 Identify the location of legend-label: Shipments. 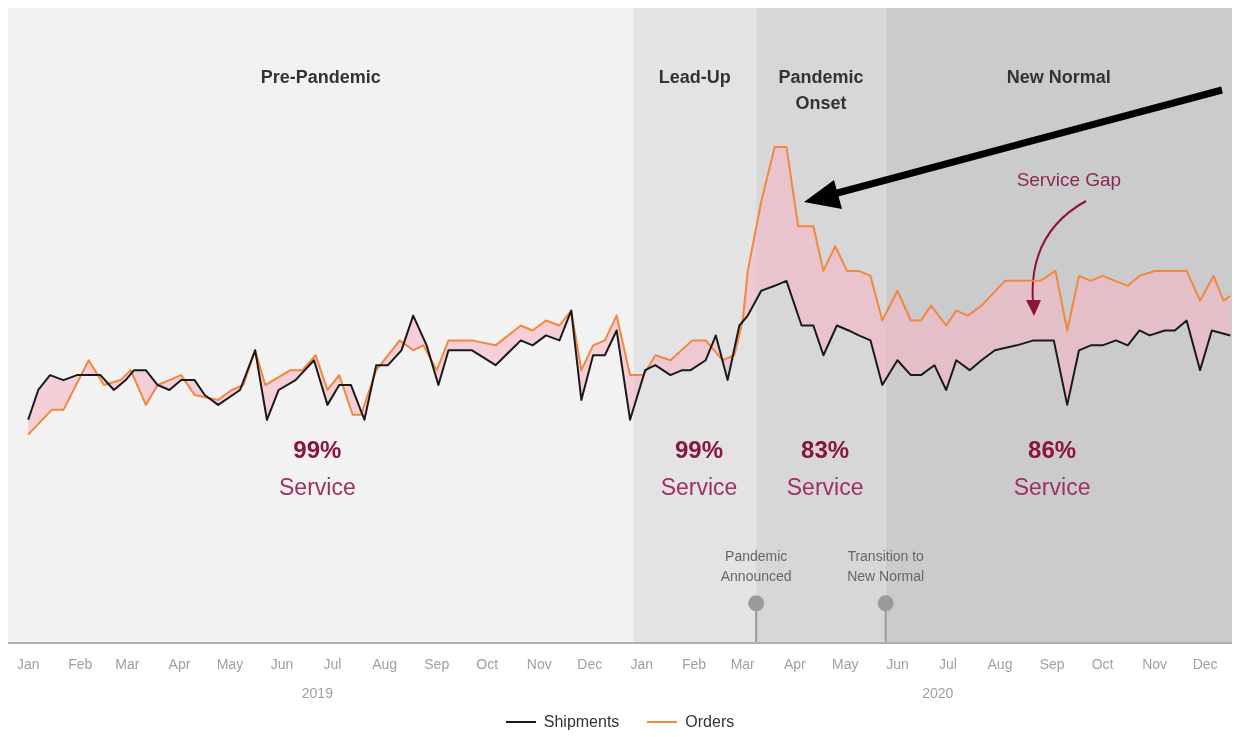
(581, 722).